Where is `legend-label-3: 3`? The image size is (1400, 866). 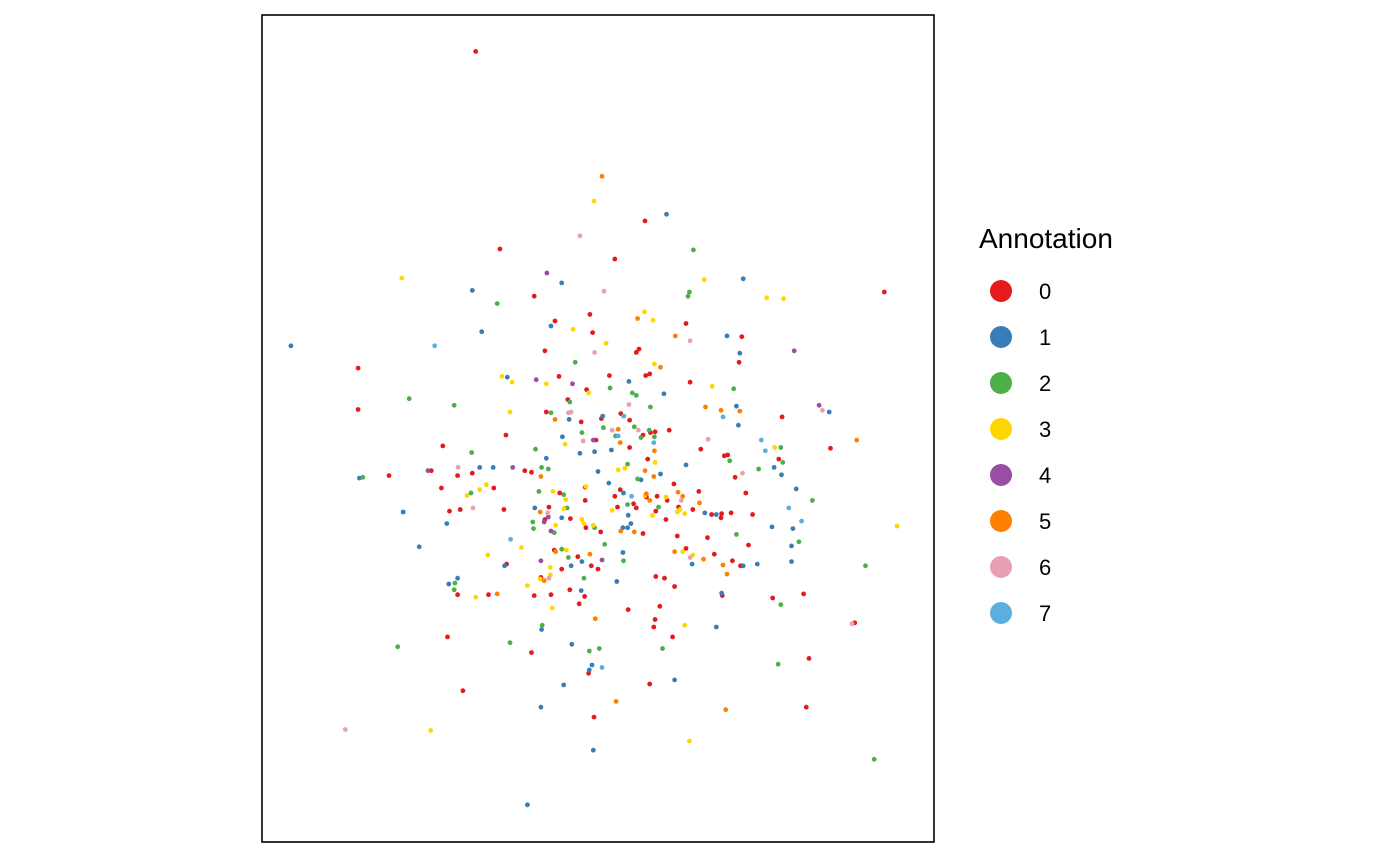
legend-label-3: 3 is located at coordinates (1045, 429).